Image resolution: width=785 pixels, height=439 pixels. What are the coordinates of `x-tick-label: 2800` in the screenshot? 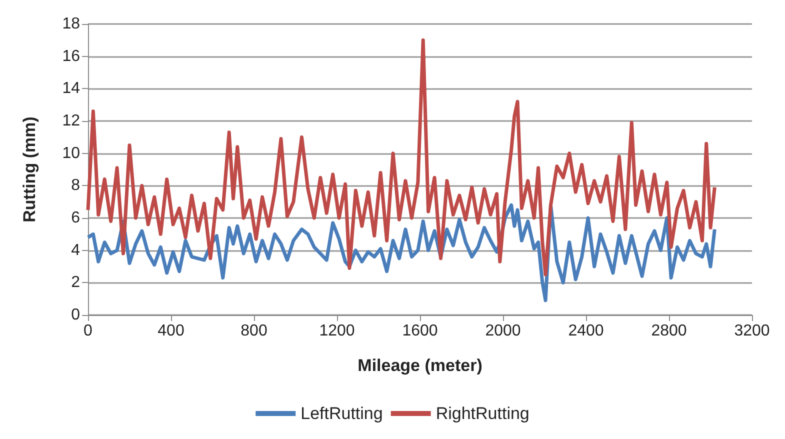 It's located at (669, 331).